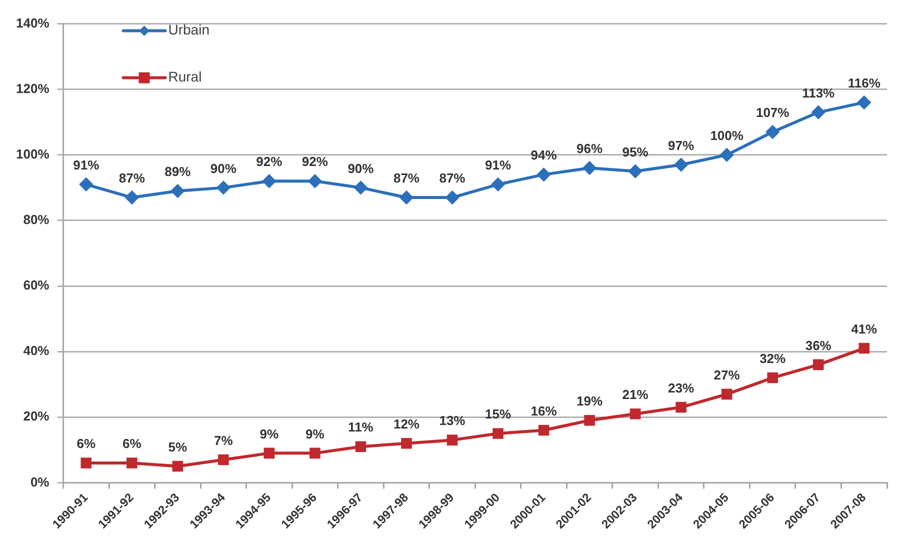 Image resolution: width=905 pixels, height=542 pixels. Describe the element at coordinates (189, 30) in the screenshot. I see `legend-label: Urbain` at that location.